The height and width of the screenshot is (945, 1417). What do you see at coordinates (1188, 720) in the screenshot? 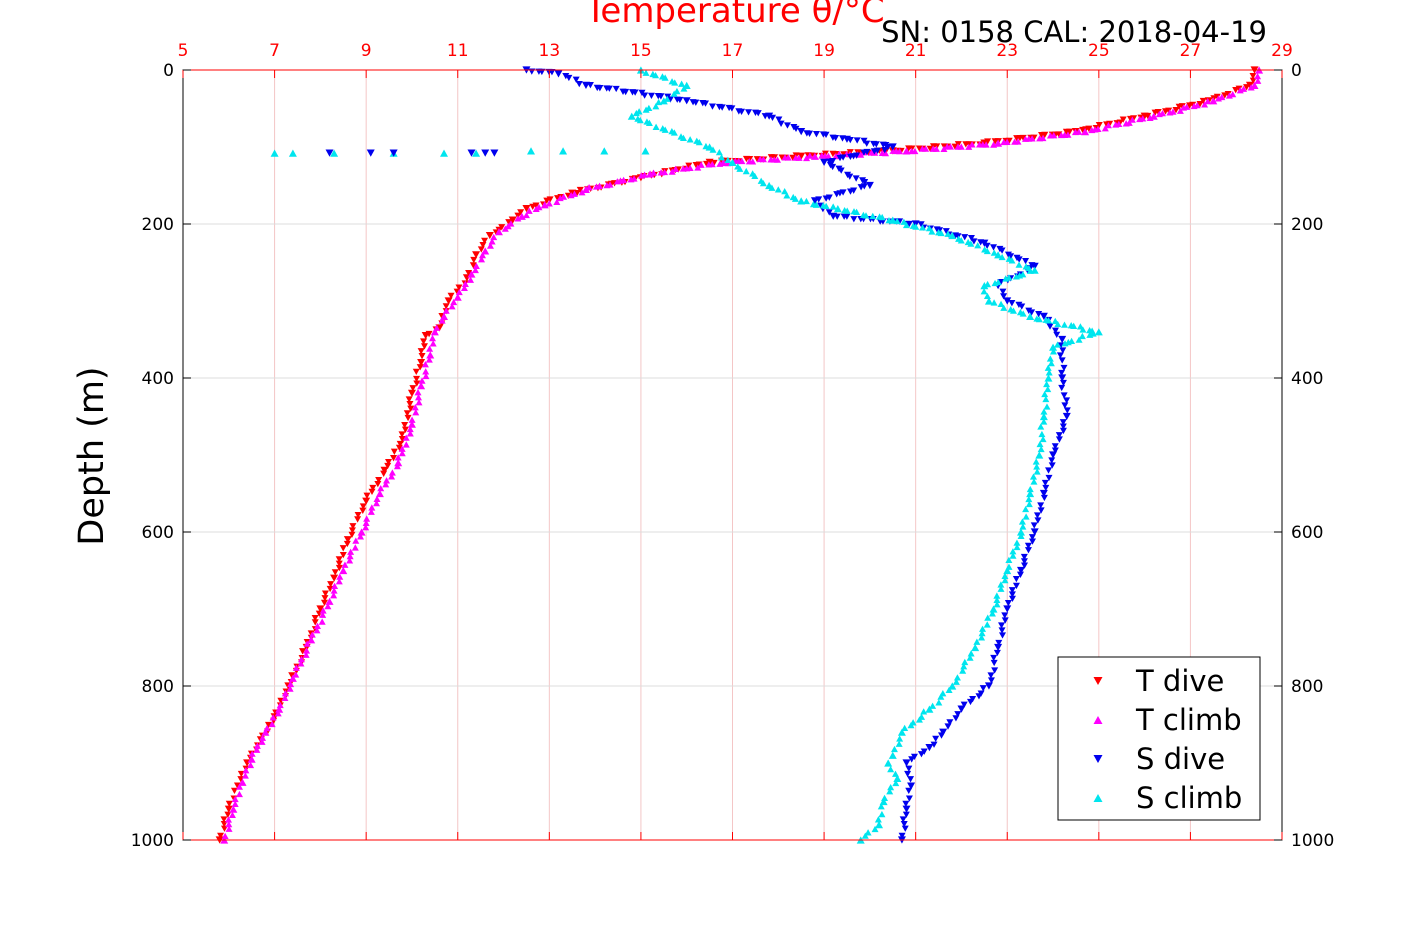
I see `legend-entry: T climb` at bounding box center [1188, 720].